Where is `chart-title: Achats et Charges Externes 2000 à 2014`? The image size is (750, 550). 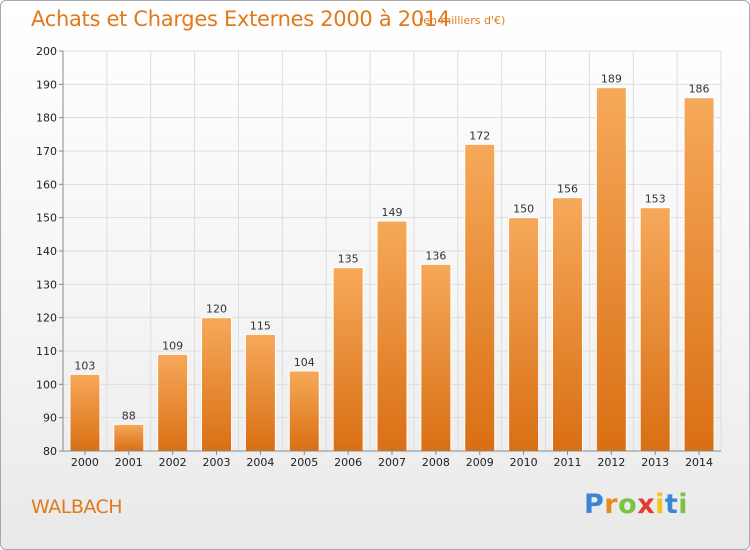
chart-title: Achats et Charges Externes 2000 à 2014 is located at coordinates (241, 19).